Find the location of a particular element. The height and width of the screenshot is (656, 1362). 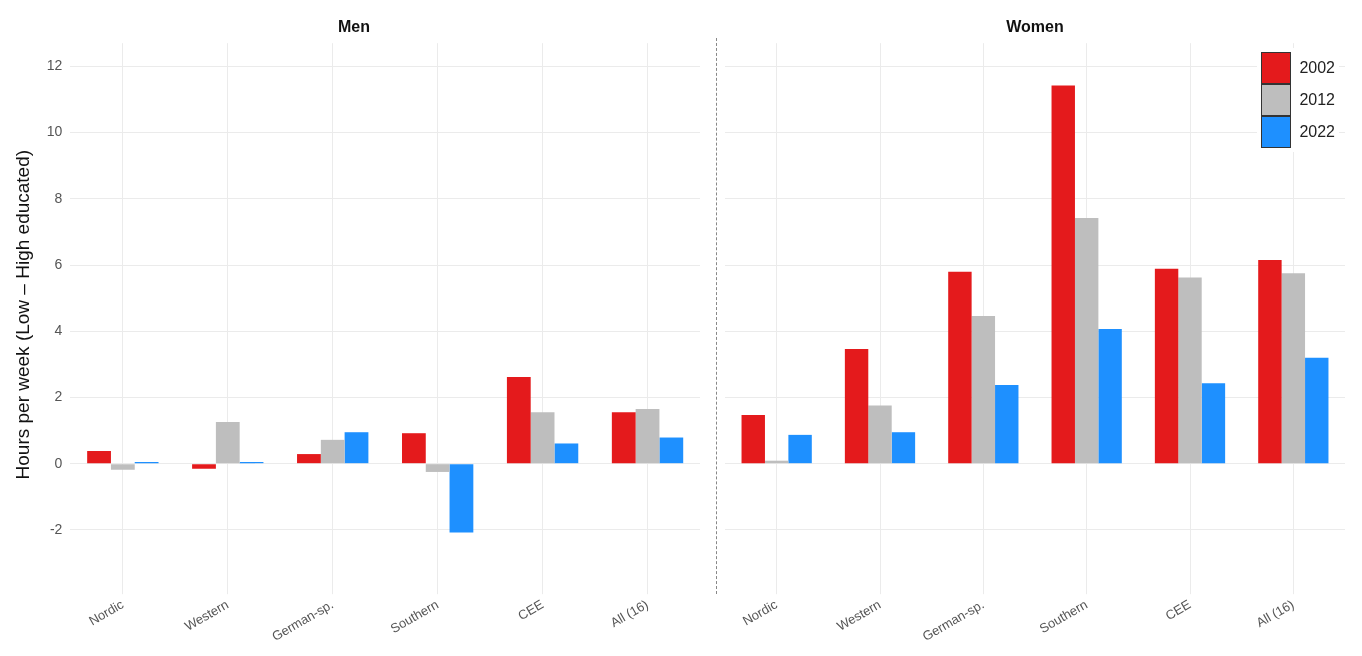

y-axis-title: Hours per week (Low – High educated) is located at coordinates (22, 314).